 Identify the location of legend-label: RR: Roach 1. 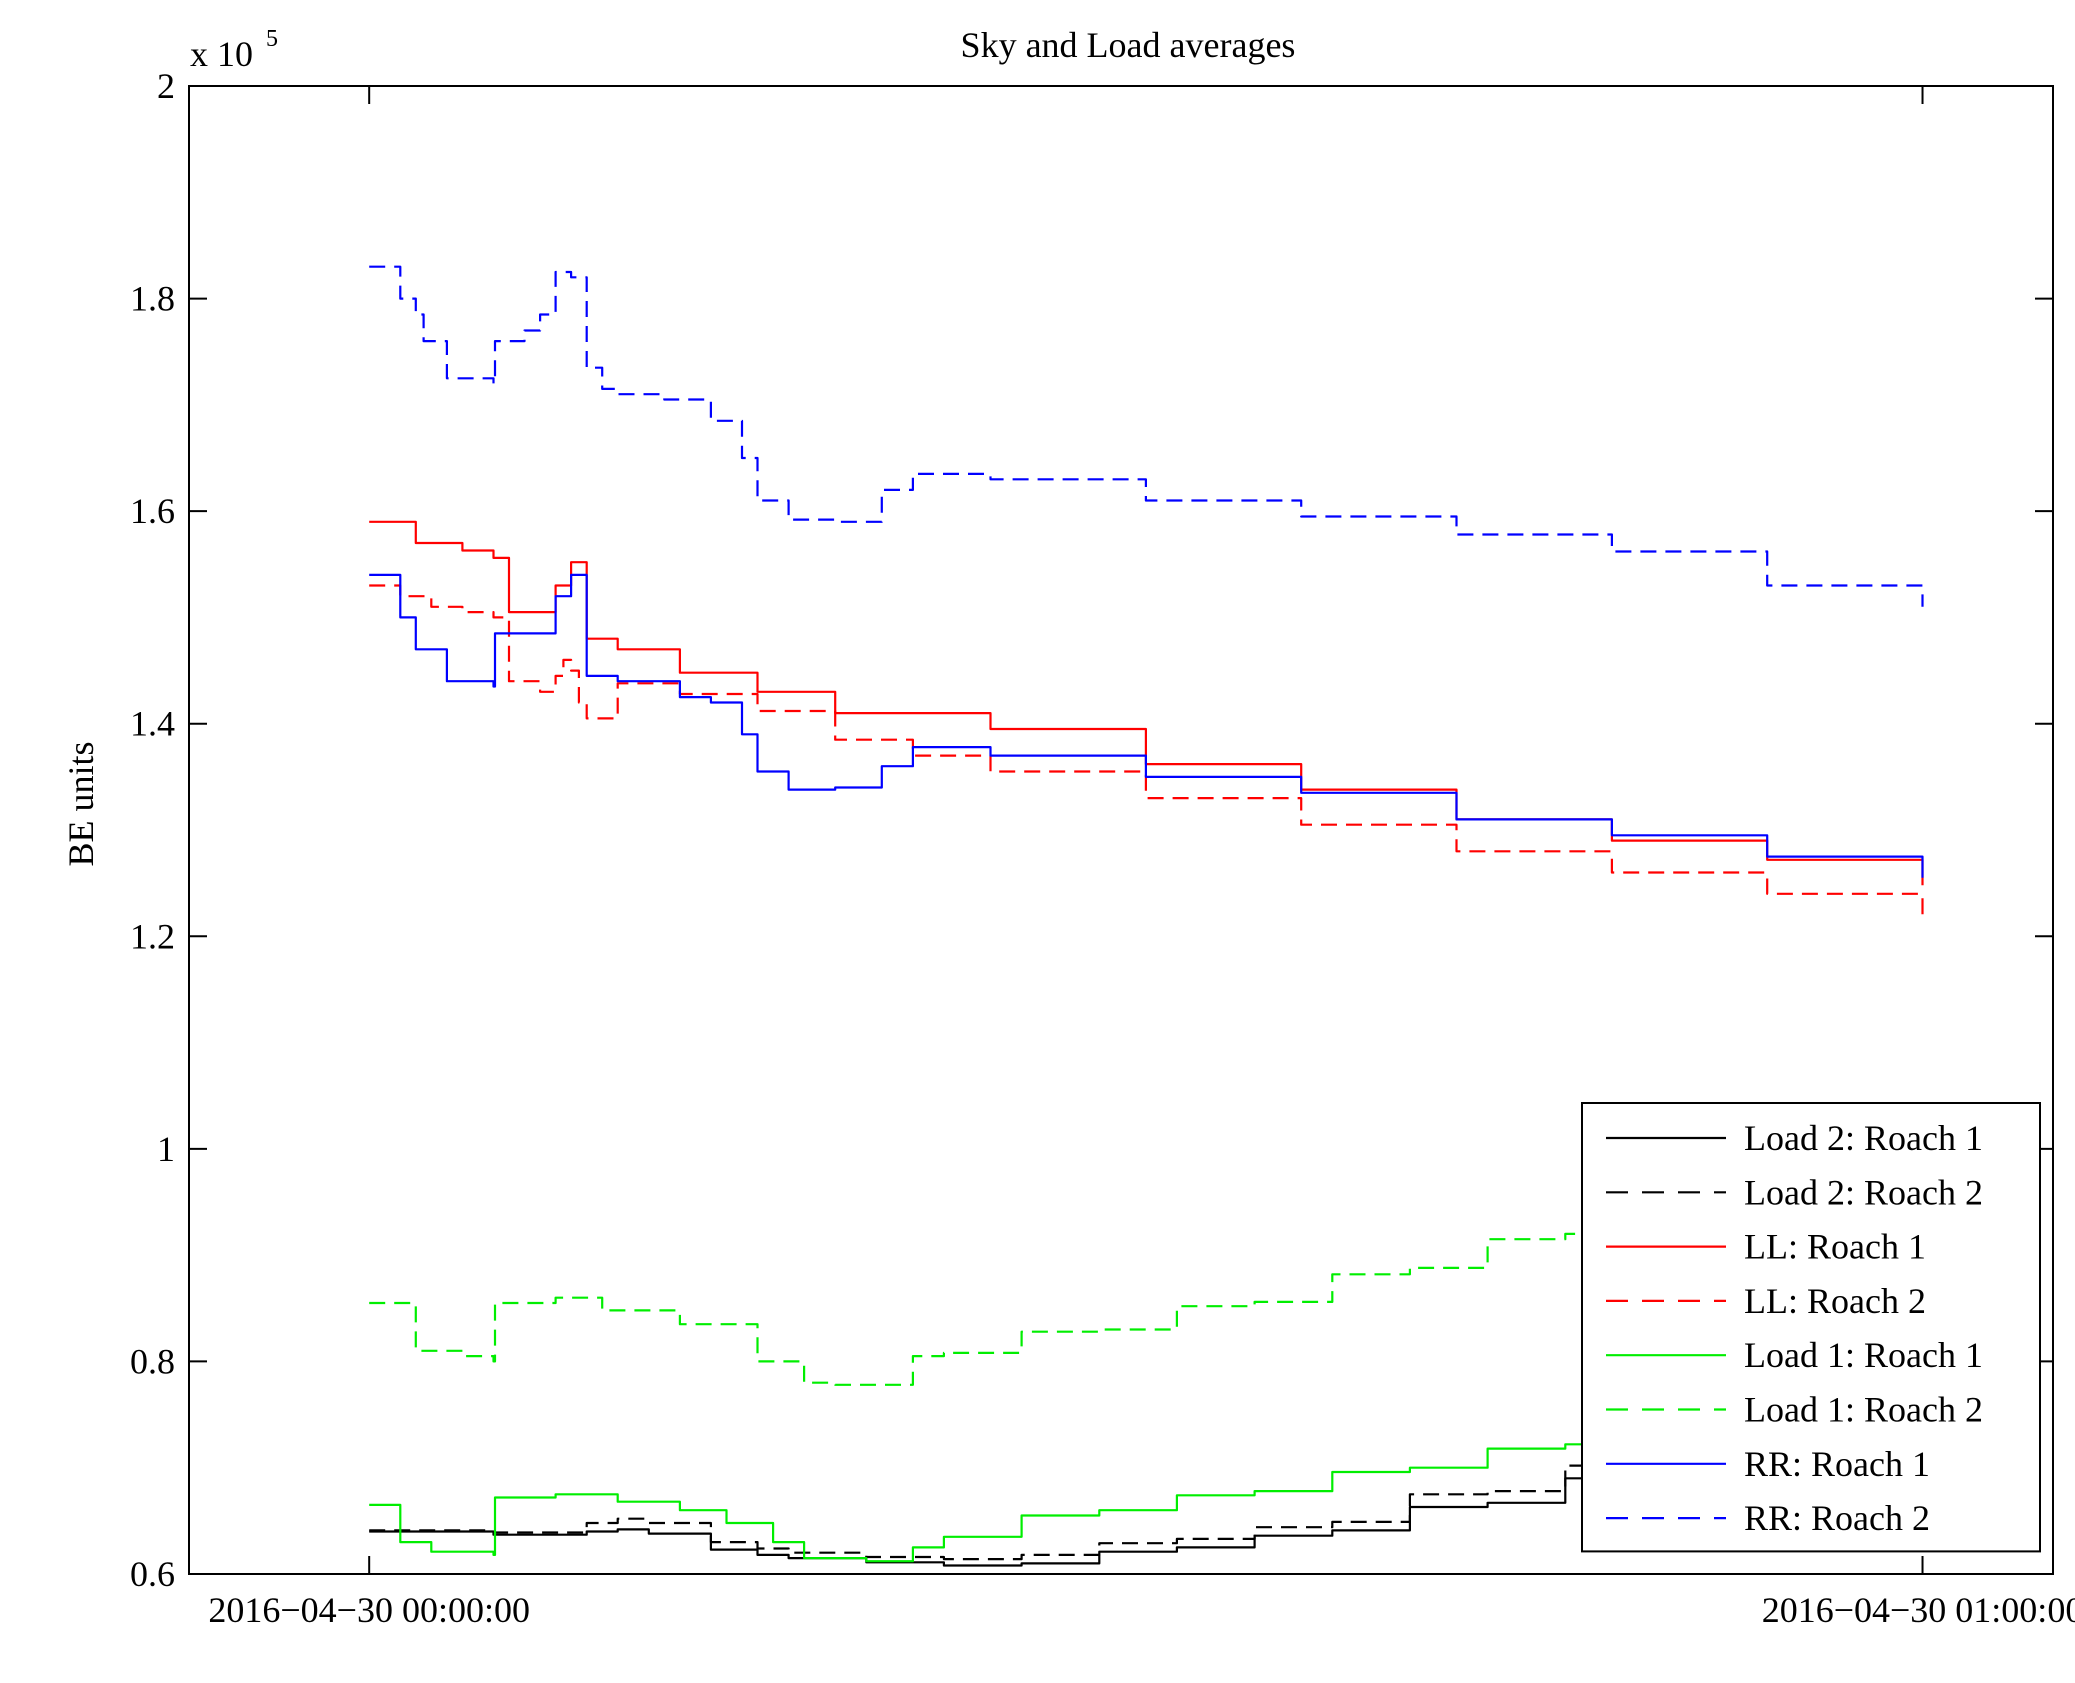
(1837, 1464).